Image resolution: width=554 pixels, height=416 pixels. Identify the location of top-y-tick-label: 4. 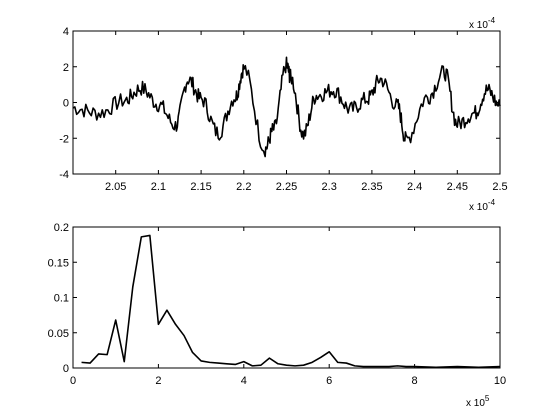
(66, 32).